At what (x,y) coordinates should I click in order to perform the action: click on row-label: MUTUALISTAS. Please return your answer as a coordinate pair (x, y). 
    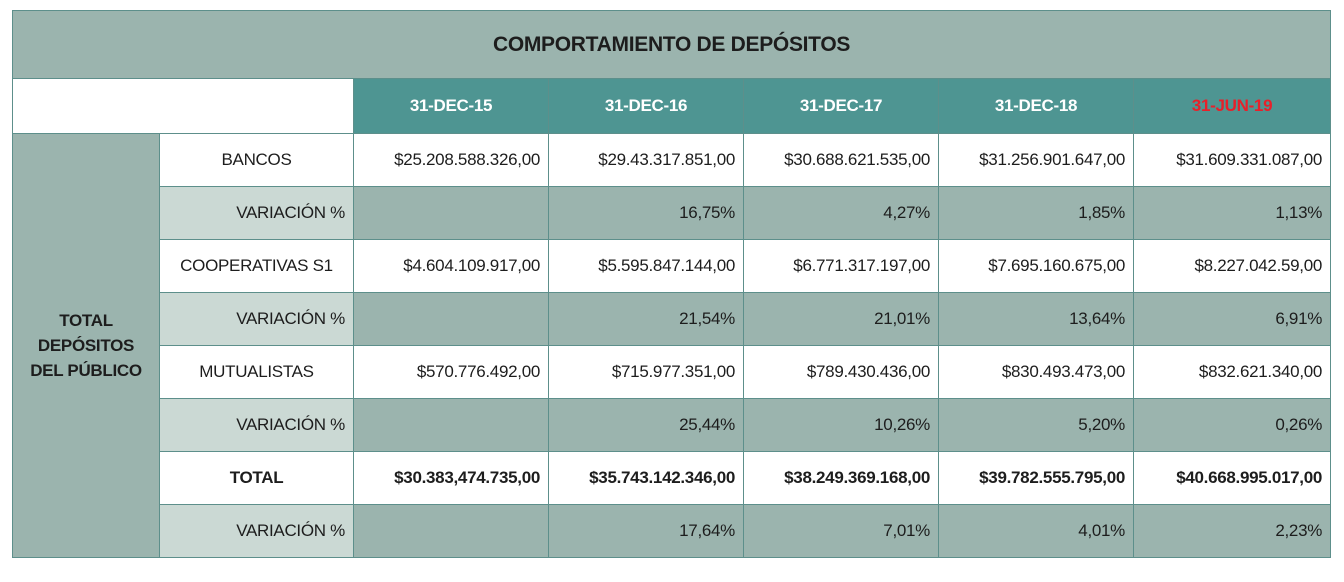
    Looking at the image, I should click on (256, 372).